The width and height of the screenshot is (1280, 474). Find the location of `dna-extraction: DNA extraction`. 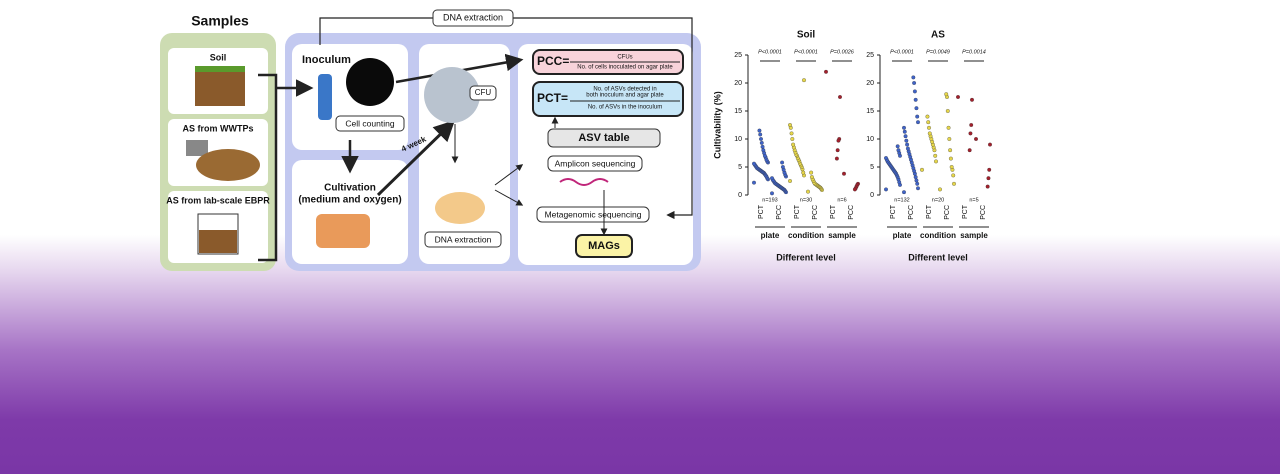

dna-extraction: DNA extraction is located at coordinates (463, 239).